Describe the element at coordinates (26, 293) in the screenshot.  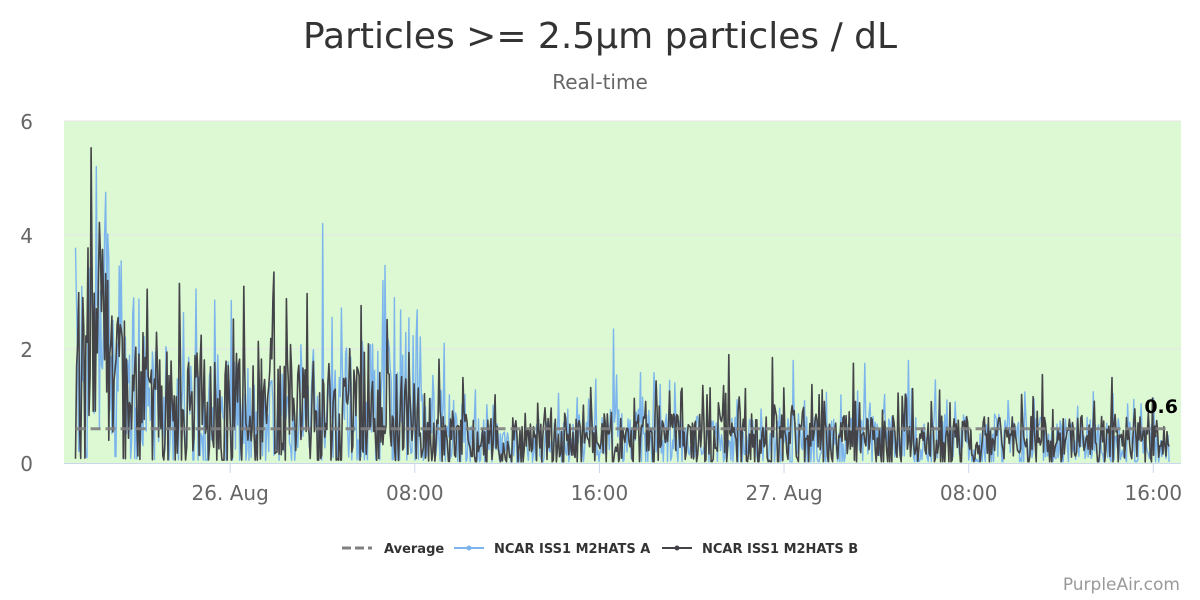
I see `y-axis-ticks: 0 2 4 6` at that location.